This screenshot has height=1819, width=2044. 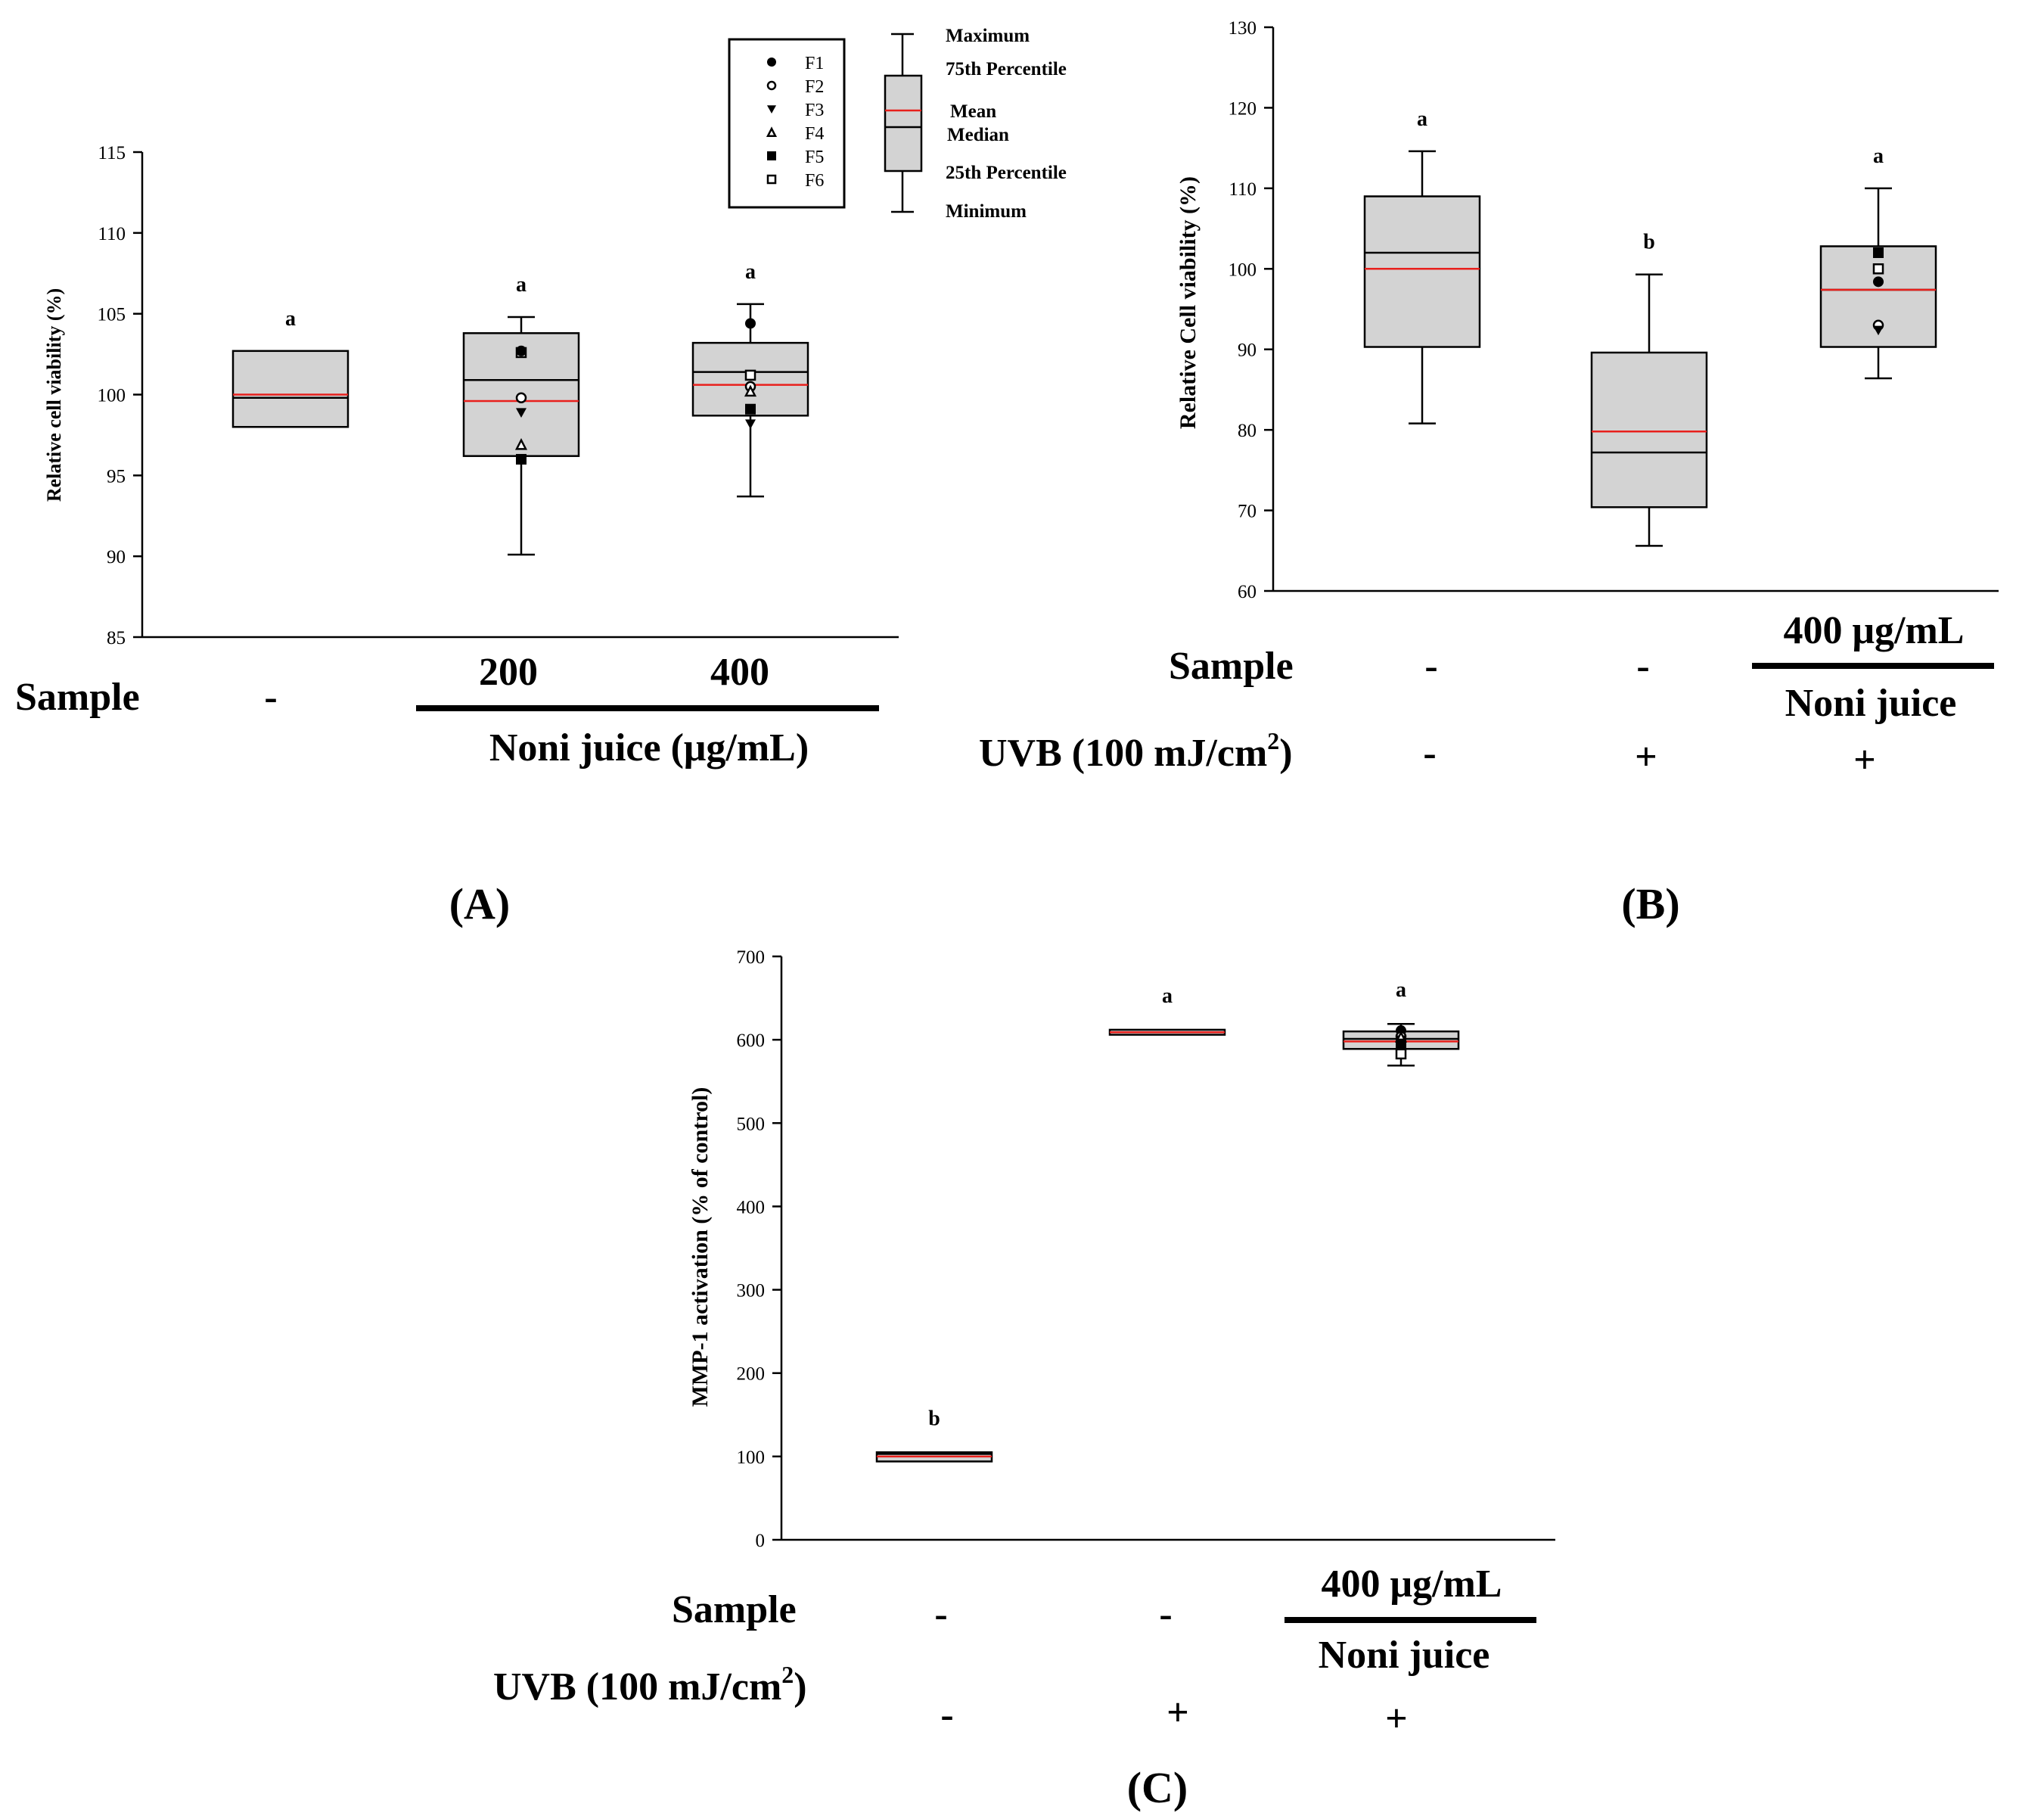 I want to click on panel-a-y-tick-label: 100, so click(x=112, y=396).